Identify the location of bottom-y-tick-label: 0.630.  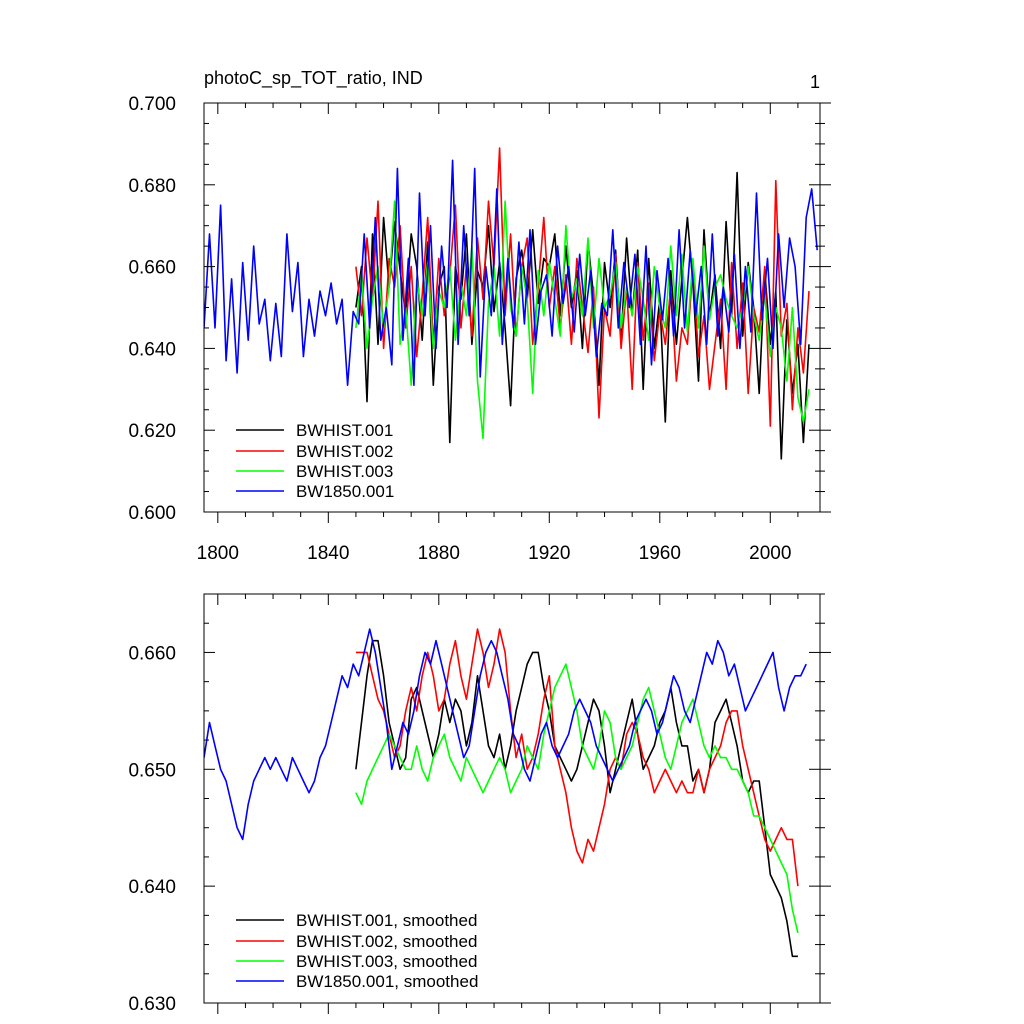
(152, 1004).